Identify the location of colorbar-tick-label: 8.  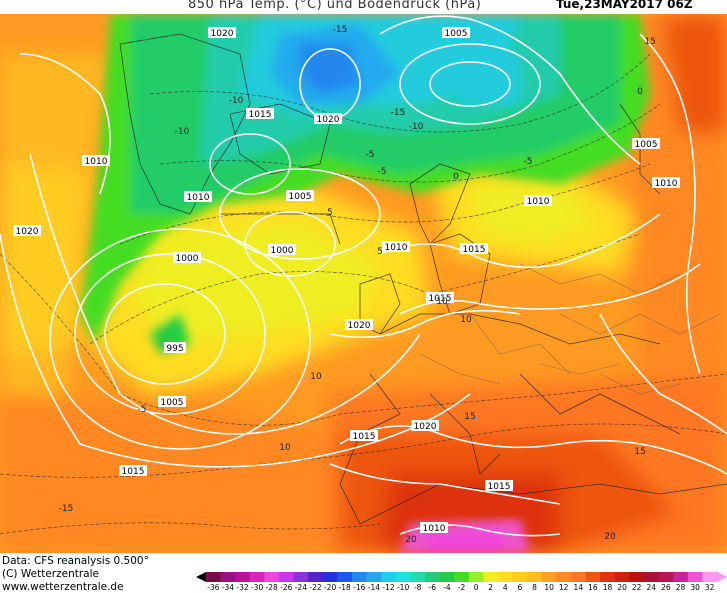
(534, 587).